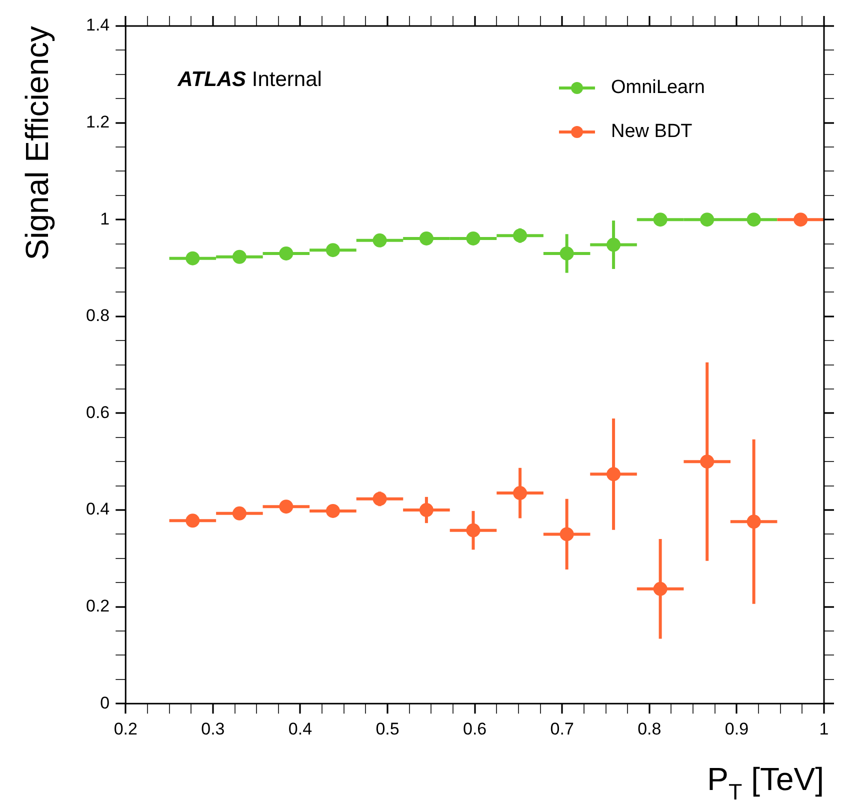 The width and height of the screenshot is (846, 806). Describe the element at coordinates (249, 79) in the screenshot. I see `annotation: ATLAS Internal` at that location.